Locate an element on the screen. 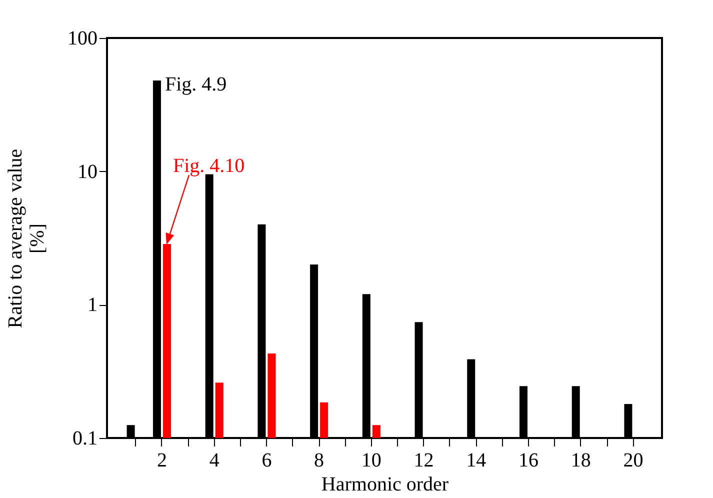 This screenshot has width=713, height=498. x-tick-label: 6 is located at coordinates (267, 461).